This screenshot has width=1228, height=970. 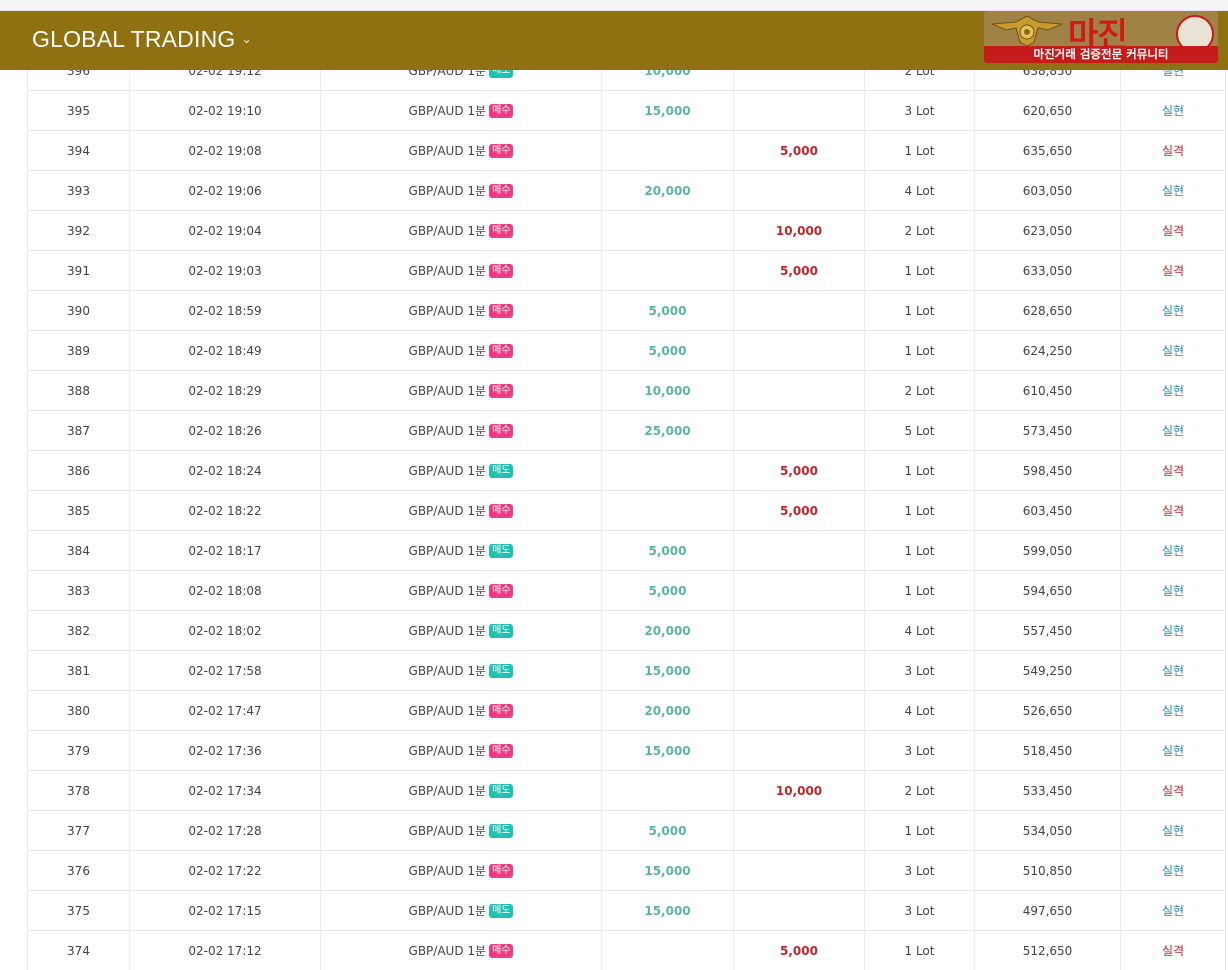 I want to click on site-title: GLOBAL TRADING, so click(x=134, y=39).